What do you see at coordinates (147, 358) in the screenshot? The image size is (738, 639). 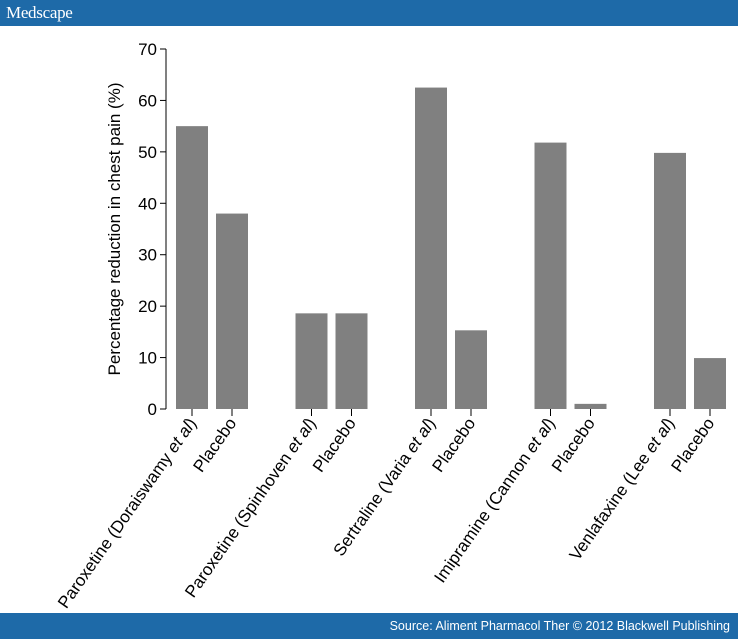 I see `y-tick-label: 10` at bounding box center [147, 358].